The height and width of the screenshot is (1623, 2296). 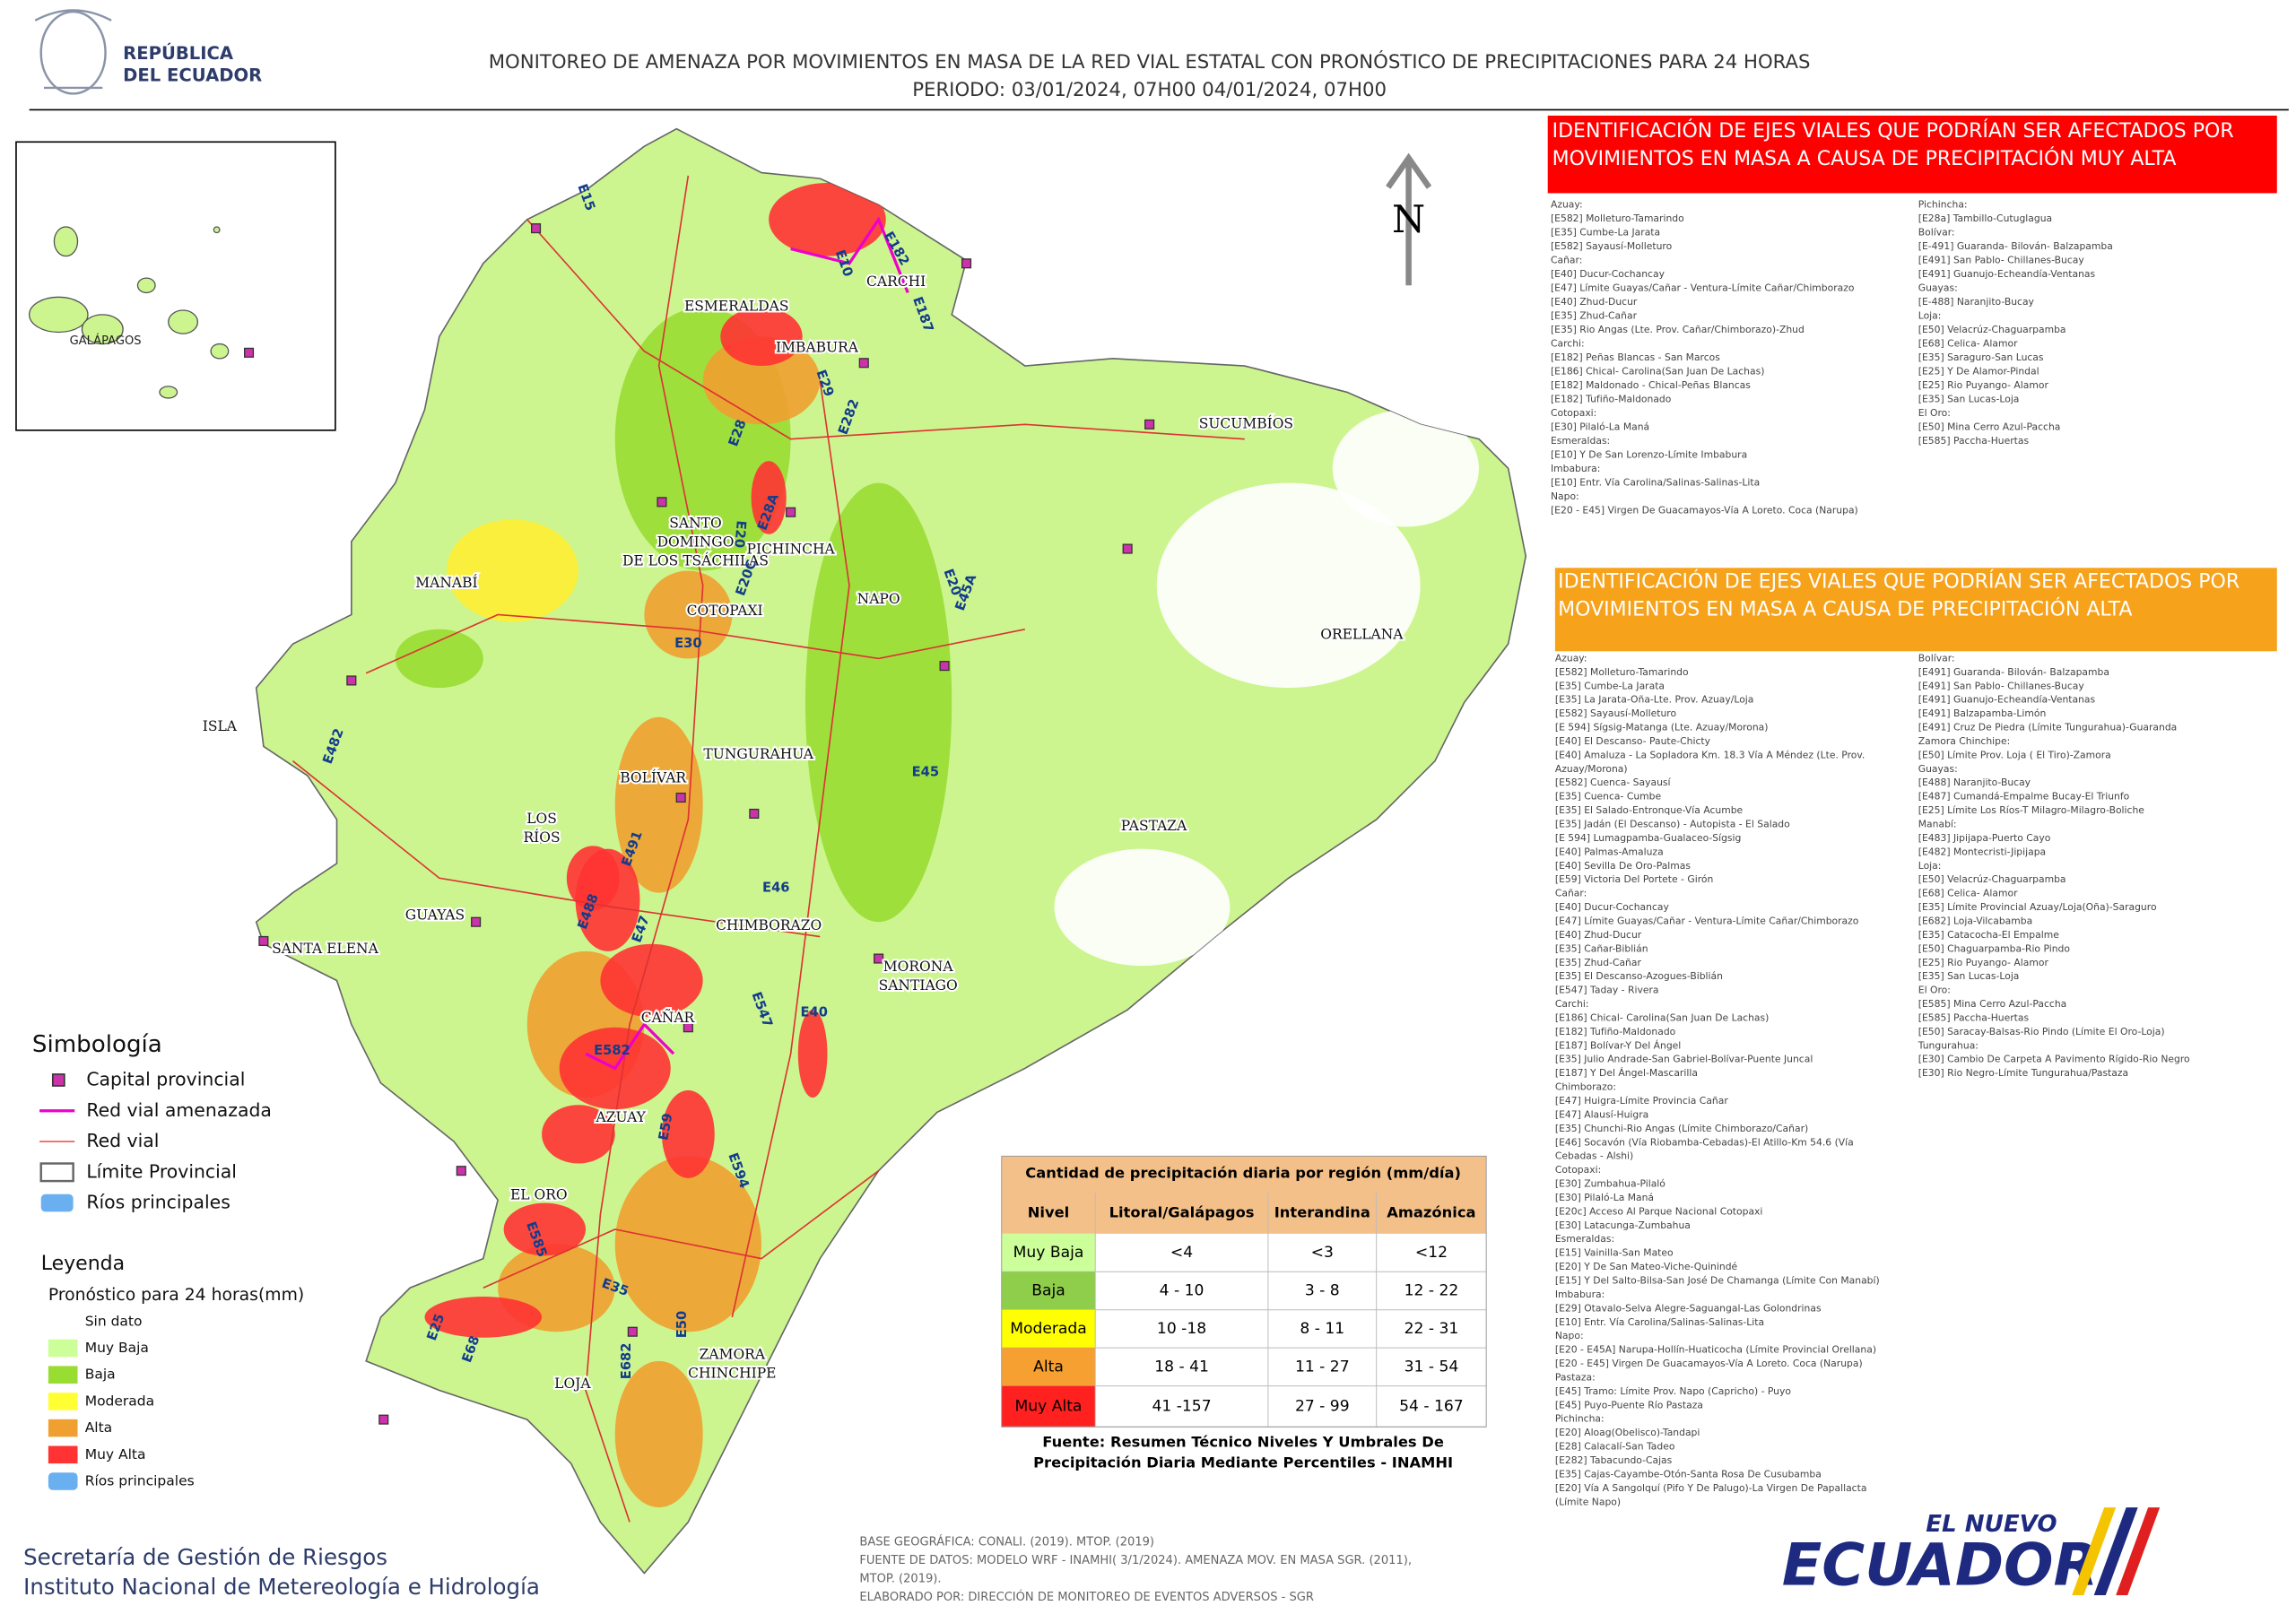 What do you see at coordinates (758, 754) in the screenshot?
I see `province-label: TUNGURAHUA` at bounding box center [758, 754].